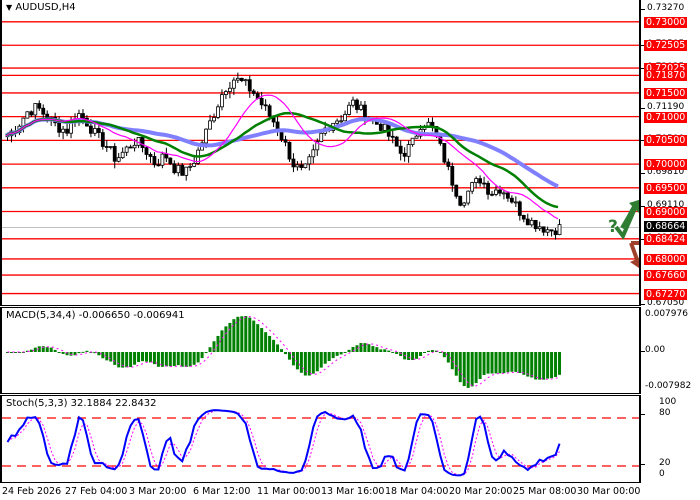  I want to click on stoch-axis-20: 20, so click(665, 463).